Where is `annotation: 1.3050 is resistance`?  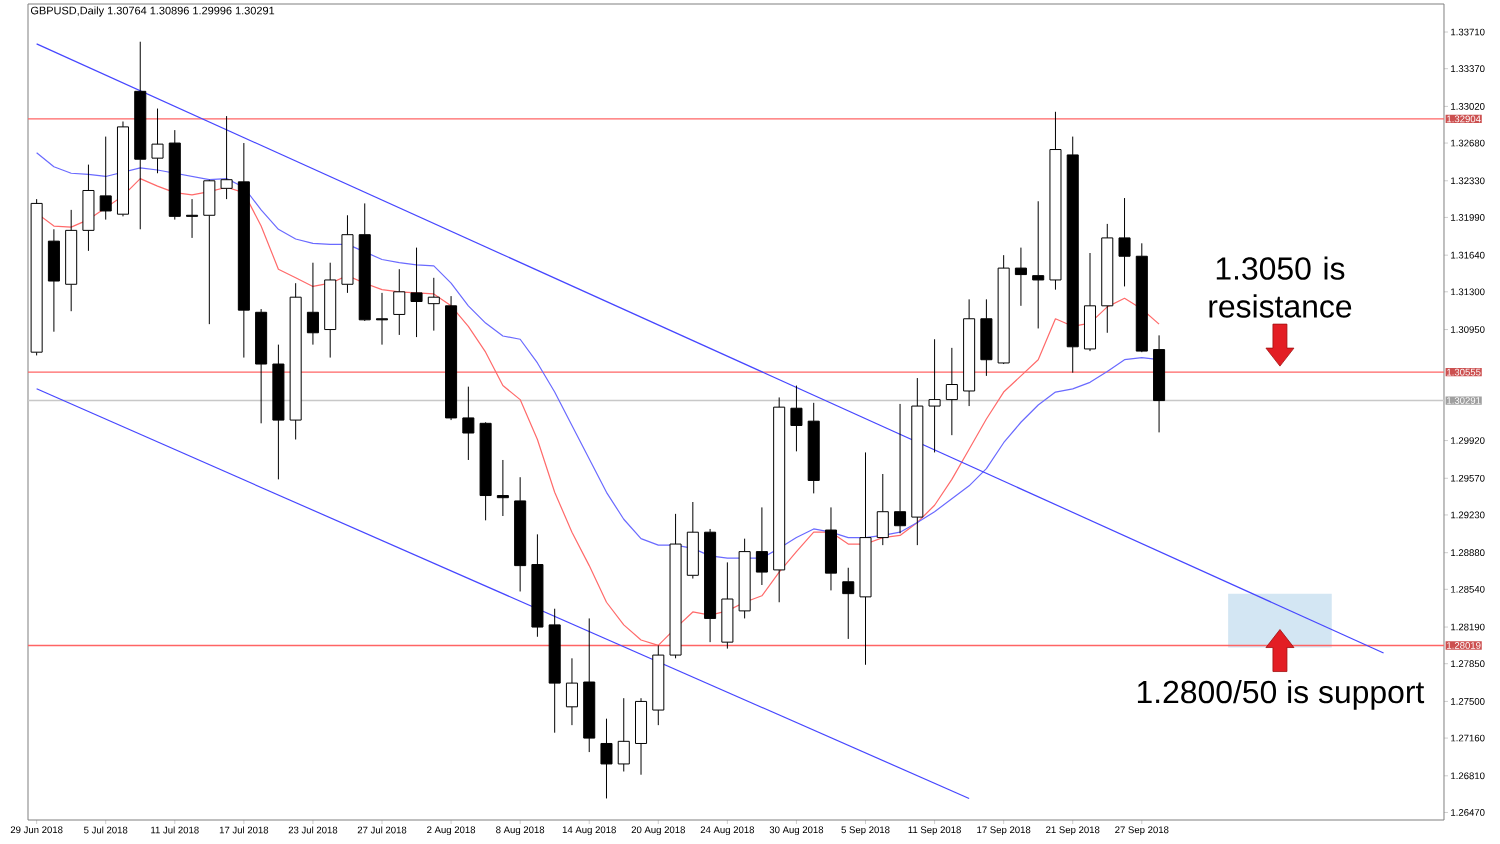 annotation: 1.3050 is resistance is located at coordinates (1280, 287).